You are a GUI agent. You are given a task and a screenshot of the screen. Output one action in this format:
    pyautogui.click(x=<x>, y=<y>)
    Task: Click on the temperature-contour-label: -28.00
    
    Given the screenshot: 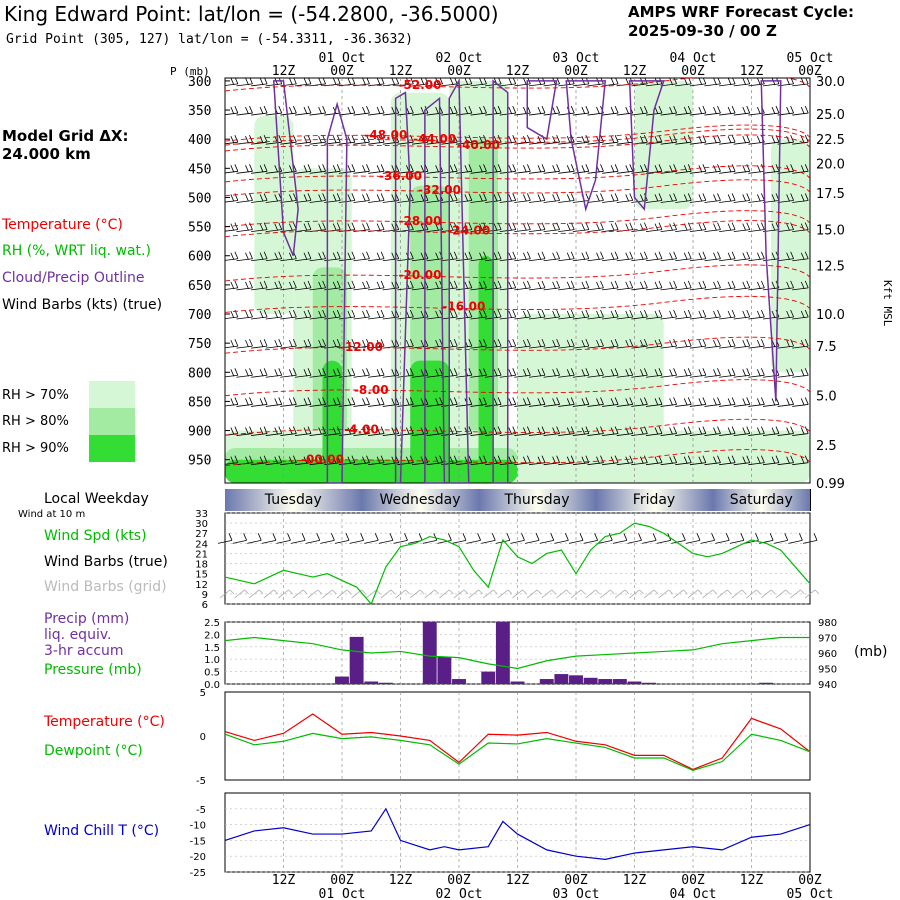 What is the action you would take?
    pyautogui.click(x=420, y=221)
    